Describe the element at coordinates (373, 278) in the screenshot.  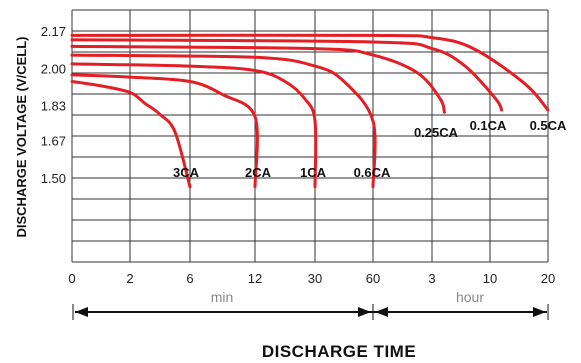
I see `x-tick-label: 60` at that location.